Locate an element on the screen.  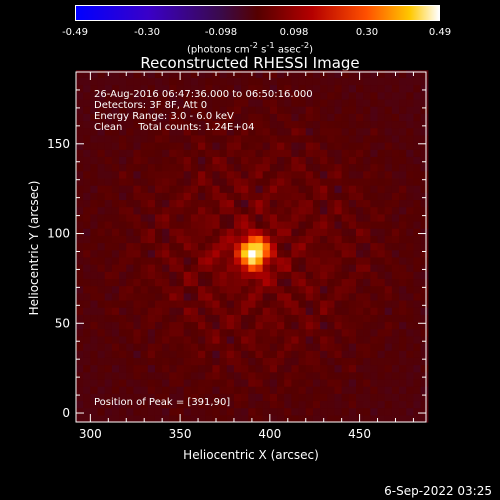
chart-title: Reconstructed RHESSI Image is located at coordinates (250, 63).